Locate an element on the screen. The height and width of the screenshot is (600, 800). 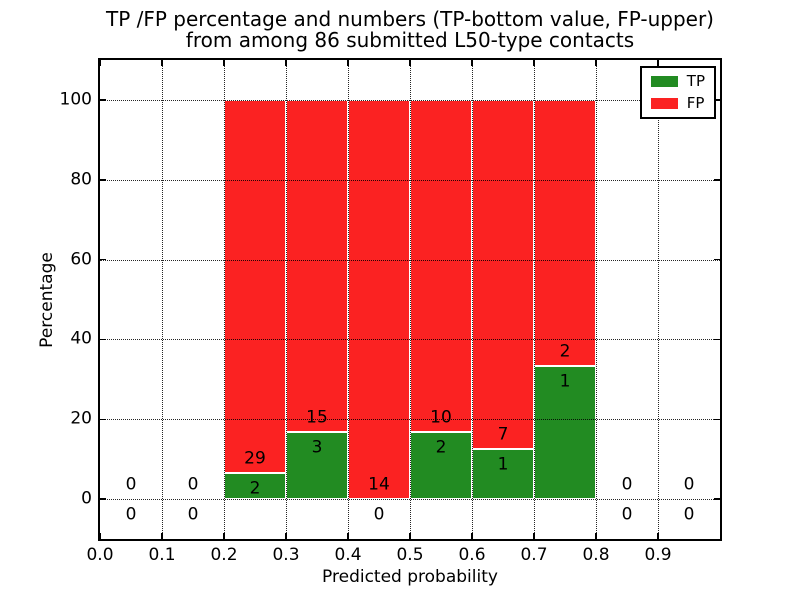
fp-legend-swatch is located at coordinates (664, 103).